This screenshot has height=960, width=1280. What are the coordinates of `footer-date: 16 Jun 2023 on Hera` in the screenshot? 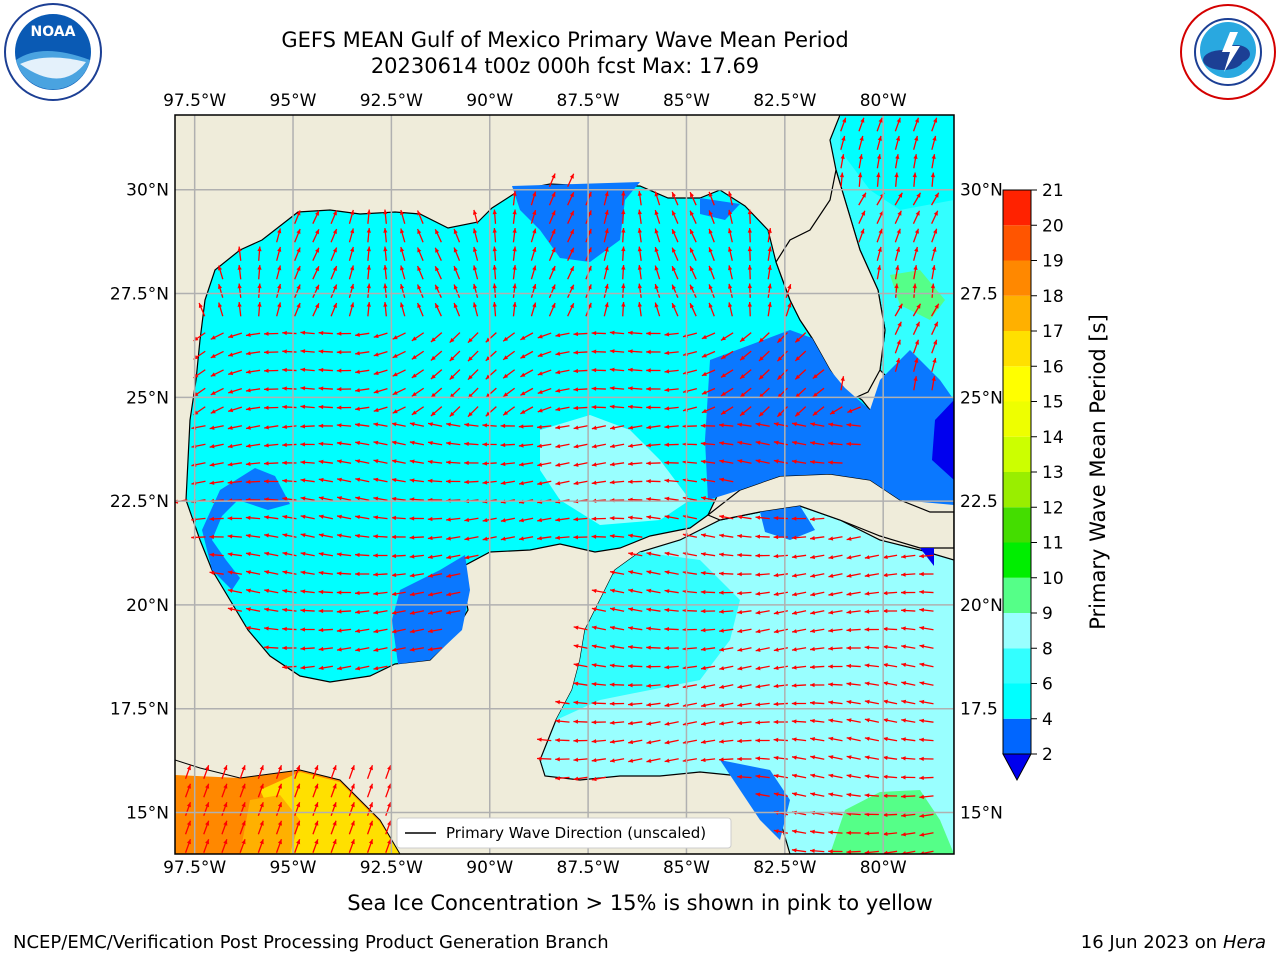 It's located at (1173, 942).